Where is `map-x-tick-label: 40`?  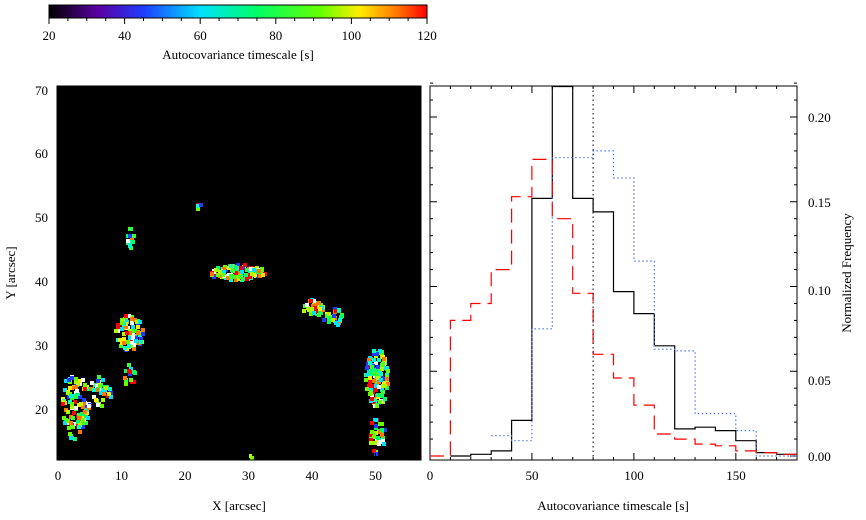
map-x-tick-label: 40 is located at coordinates (312, 475).